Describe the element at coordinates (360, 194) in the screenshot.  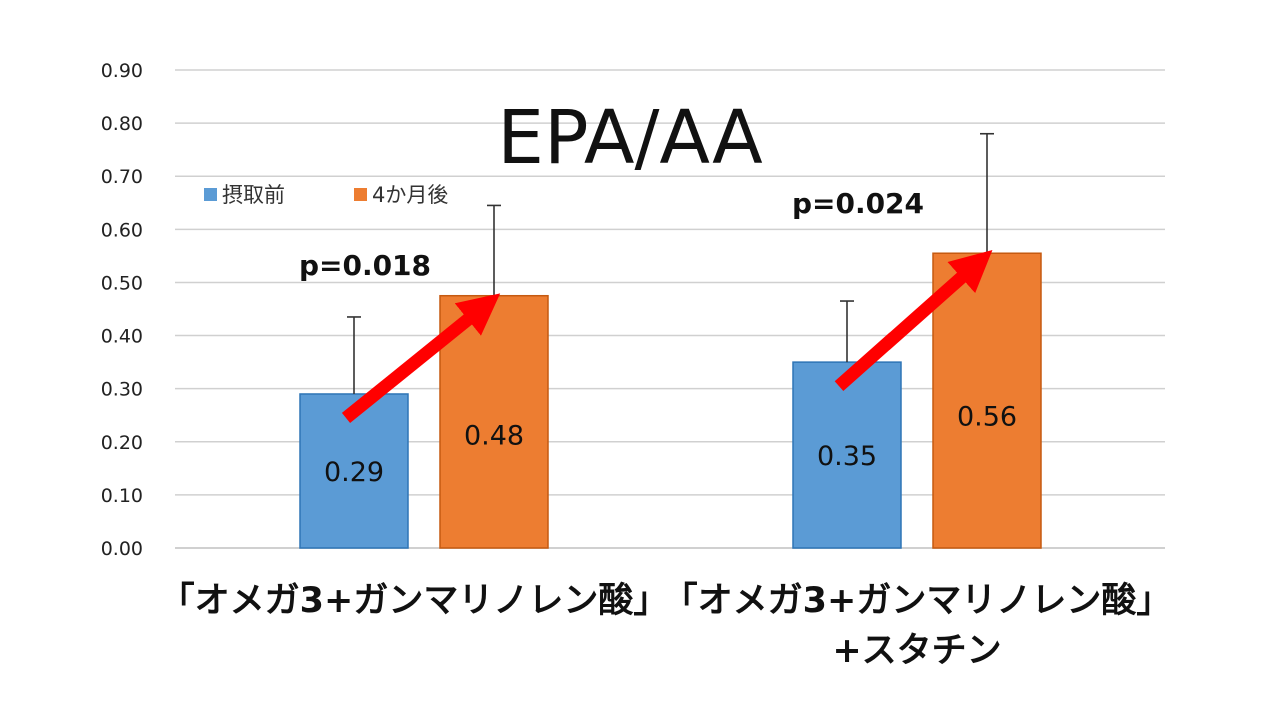
I see `legend-swatch-after` at that location.